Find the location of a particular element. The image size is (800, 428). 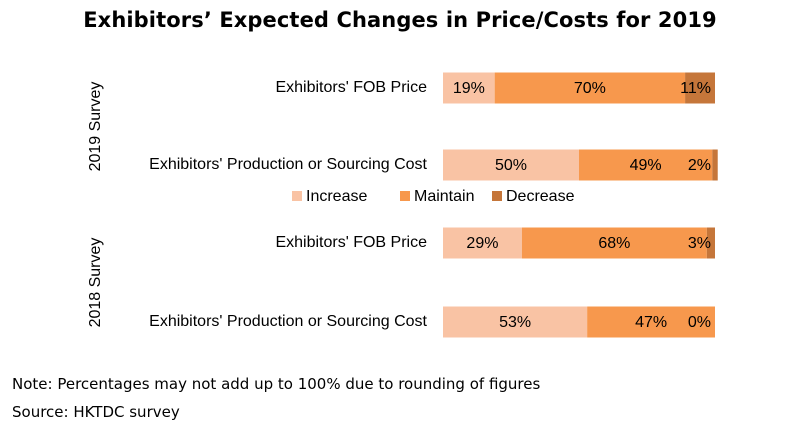

data-label: 68% is located at coordinates (614, 243).